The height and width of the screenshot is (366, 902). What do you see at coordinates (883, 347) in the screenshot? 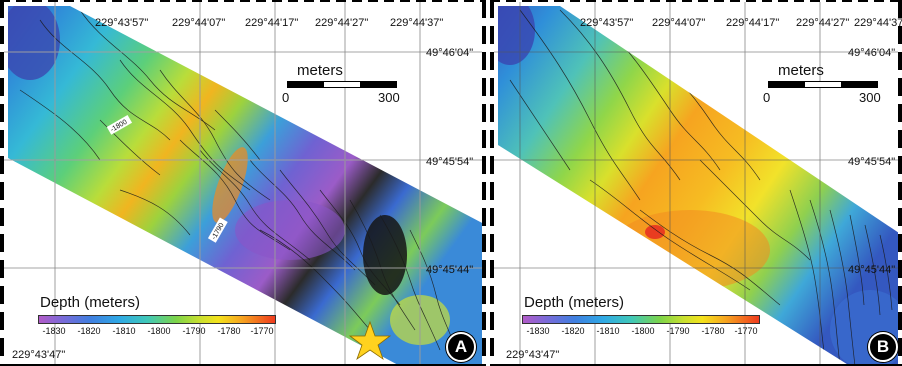
I see `panel-badge: B` at bounding box center [883, 347].